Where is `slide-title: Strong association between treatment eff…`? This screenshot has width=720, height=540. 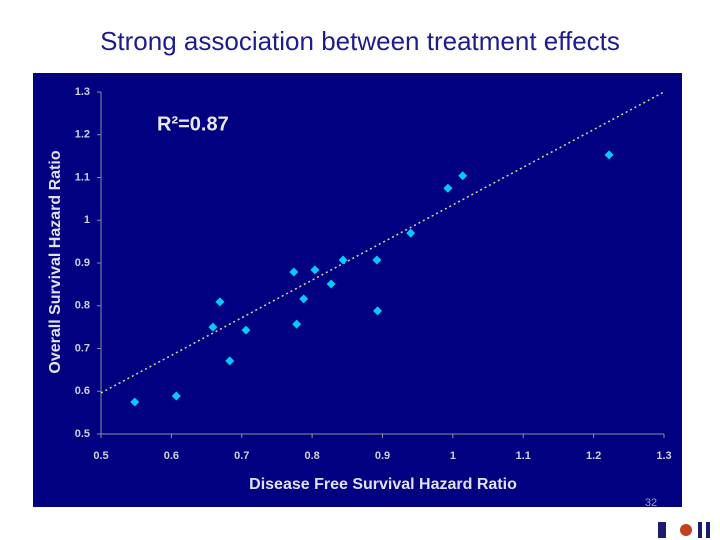
slide-title: Strong association between treatment eff… is located at coordinates (360, 41).